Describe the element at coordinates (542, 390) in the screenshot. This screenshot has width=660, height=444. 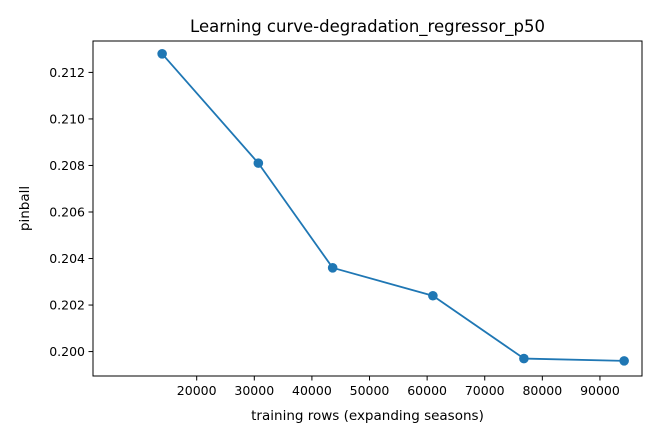
I see `x-tick-label: 80000` at that location.